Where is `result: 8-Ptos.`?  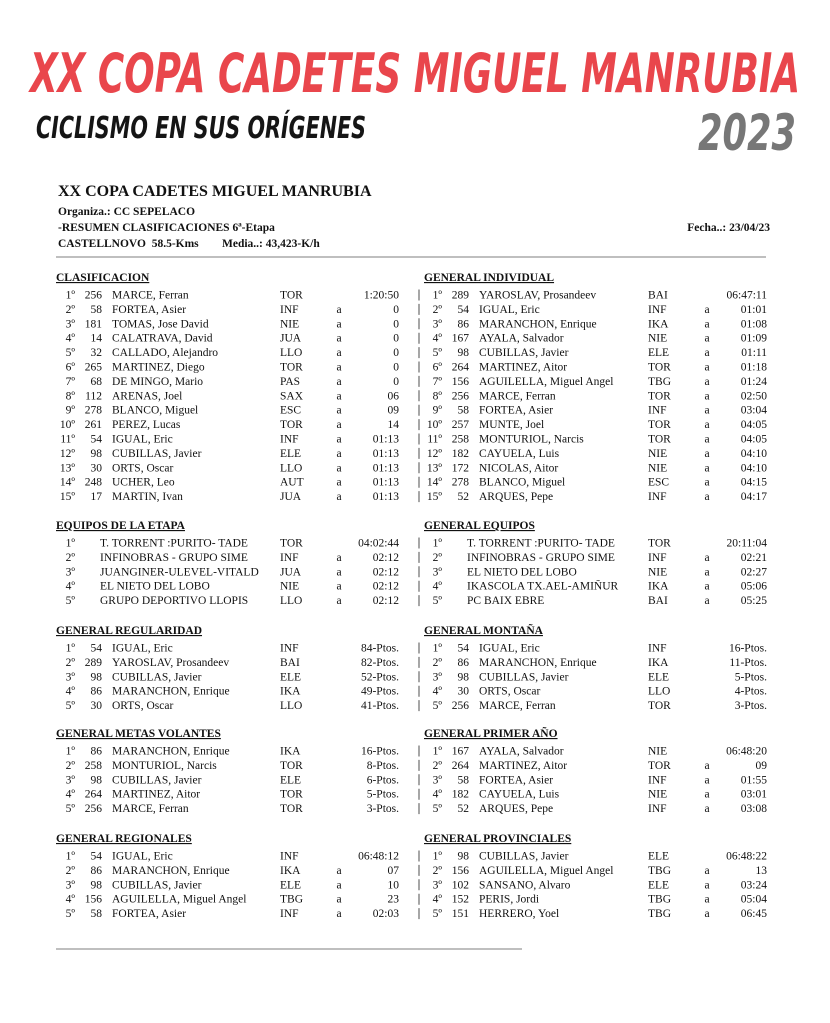
result: 8-Ptos. is located at coordinates (383, 766).